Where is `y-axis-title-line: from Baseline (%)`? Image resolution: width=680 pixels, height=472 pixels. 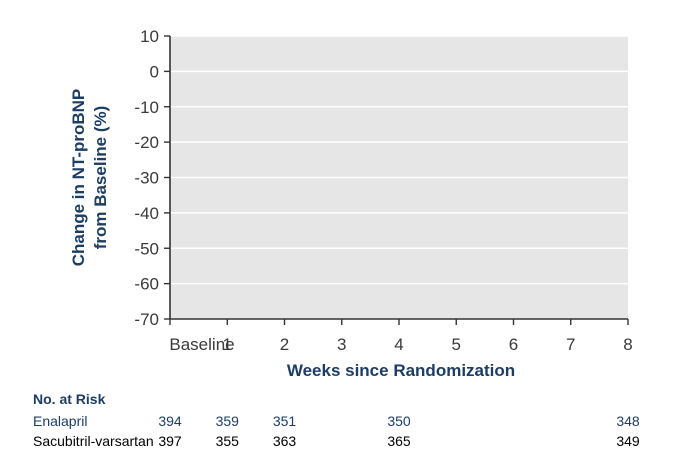
y-axis-title-line: from Baseline (%) is located at coordinates (100, 178).